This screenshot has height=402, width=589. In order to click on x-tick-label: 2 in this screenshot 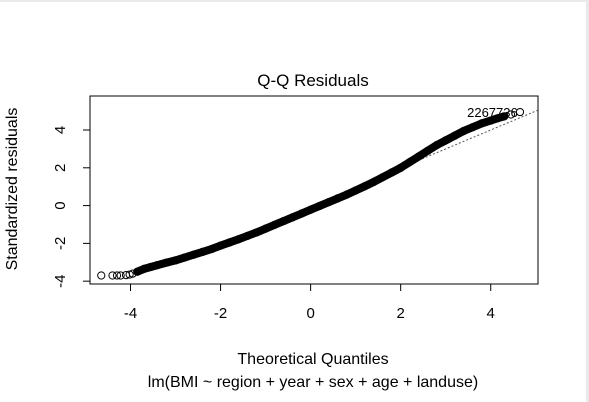, I will do `click(401, 313)`.